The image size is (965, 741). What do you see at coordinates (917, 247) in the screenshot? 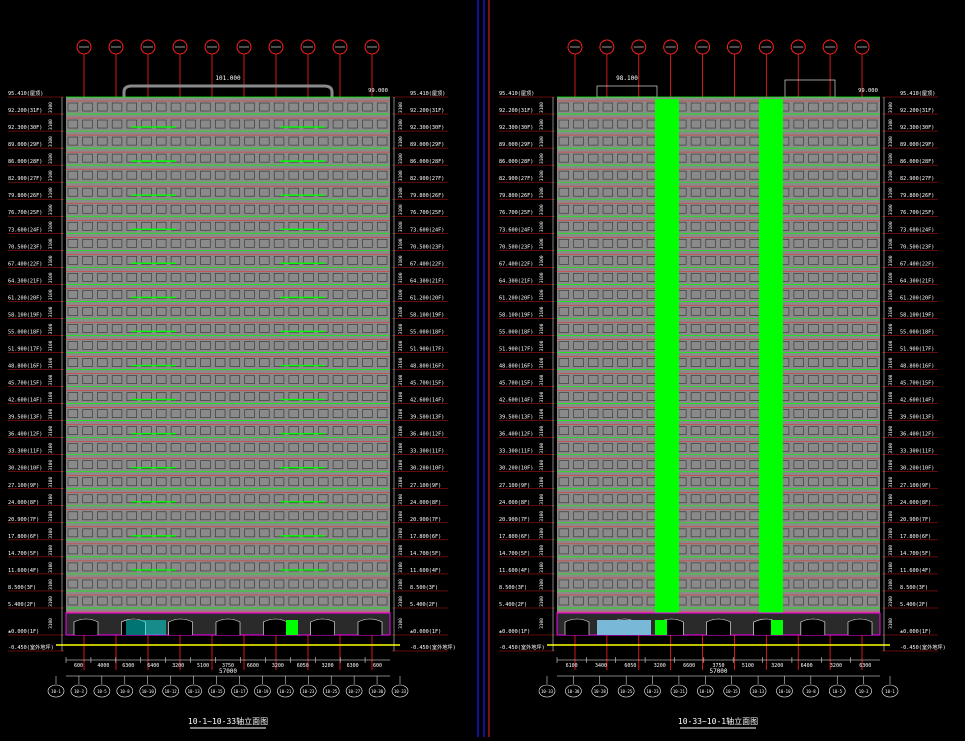
I see `level-label-right: 70.500(23F)` at bounding box center [917, 247].